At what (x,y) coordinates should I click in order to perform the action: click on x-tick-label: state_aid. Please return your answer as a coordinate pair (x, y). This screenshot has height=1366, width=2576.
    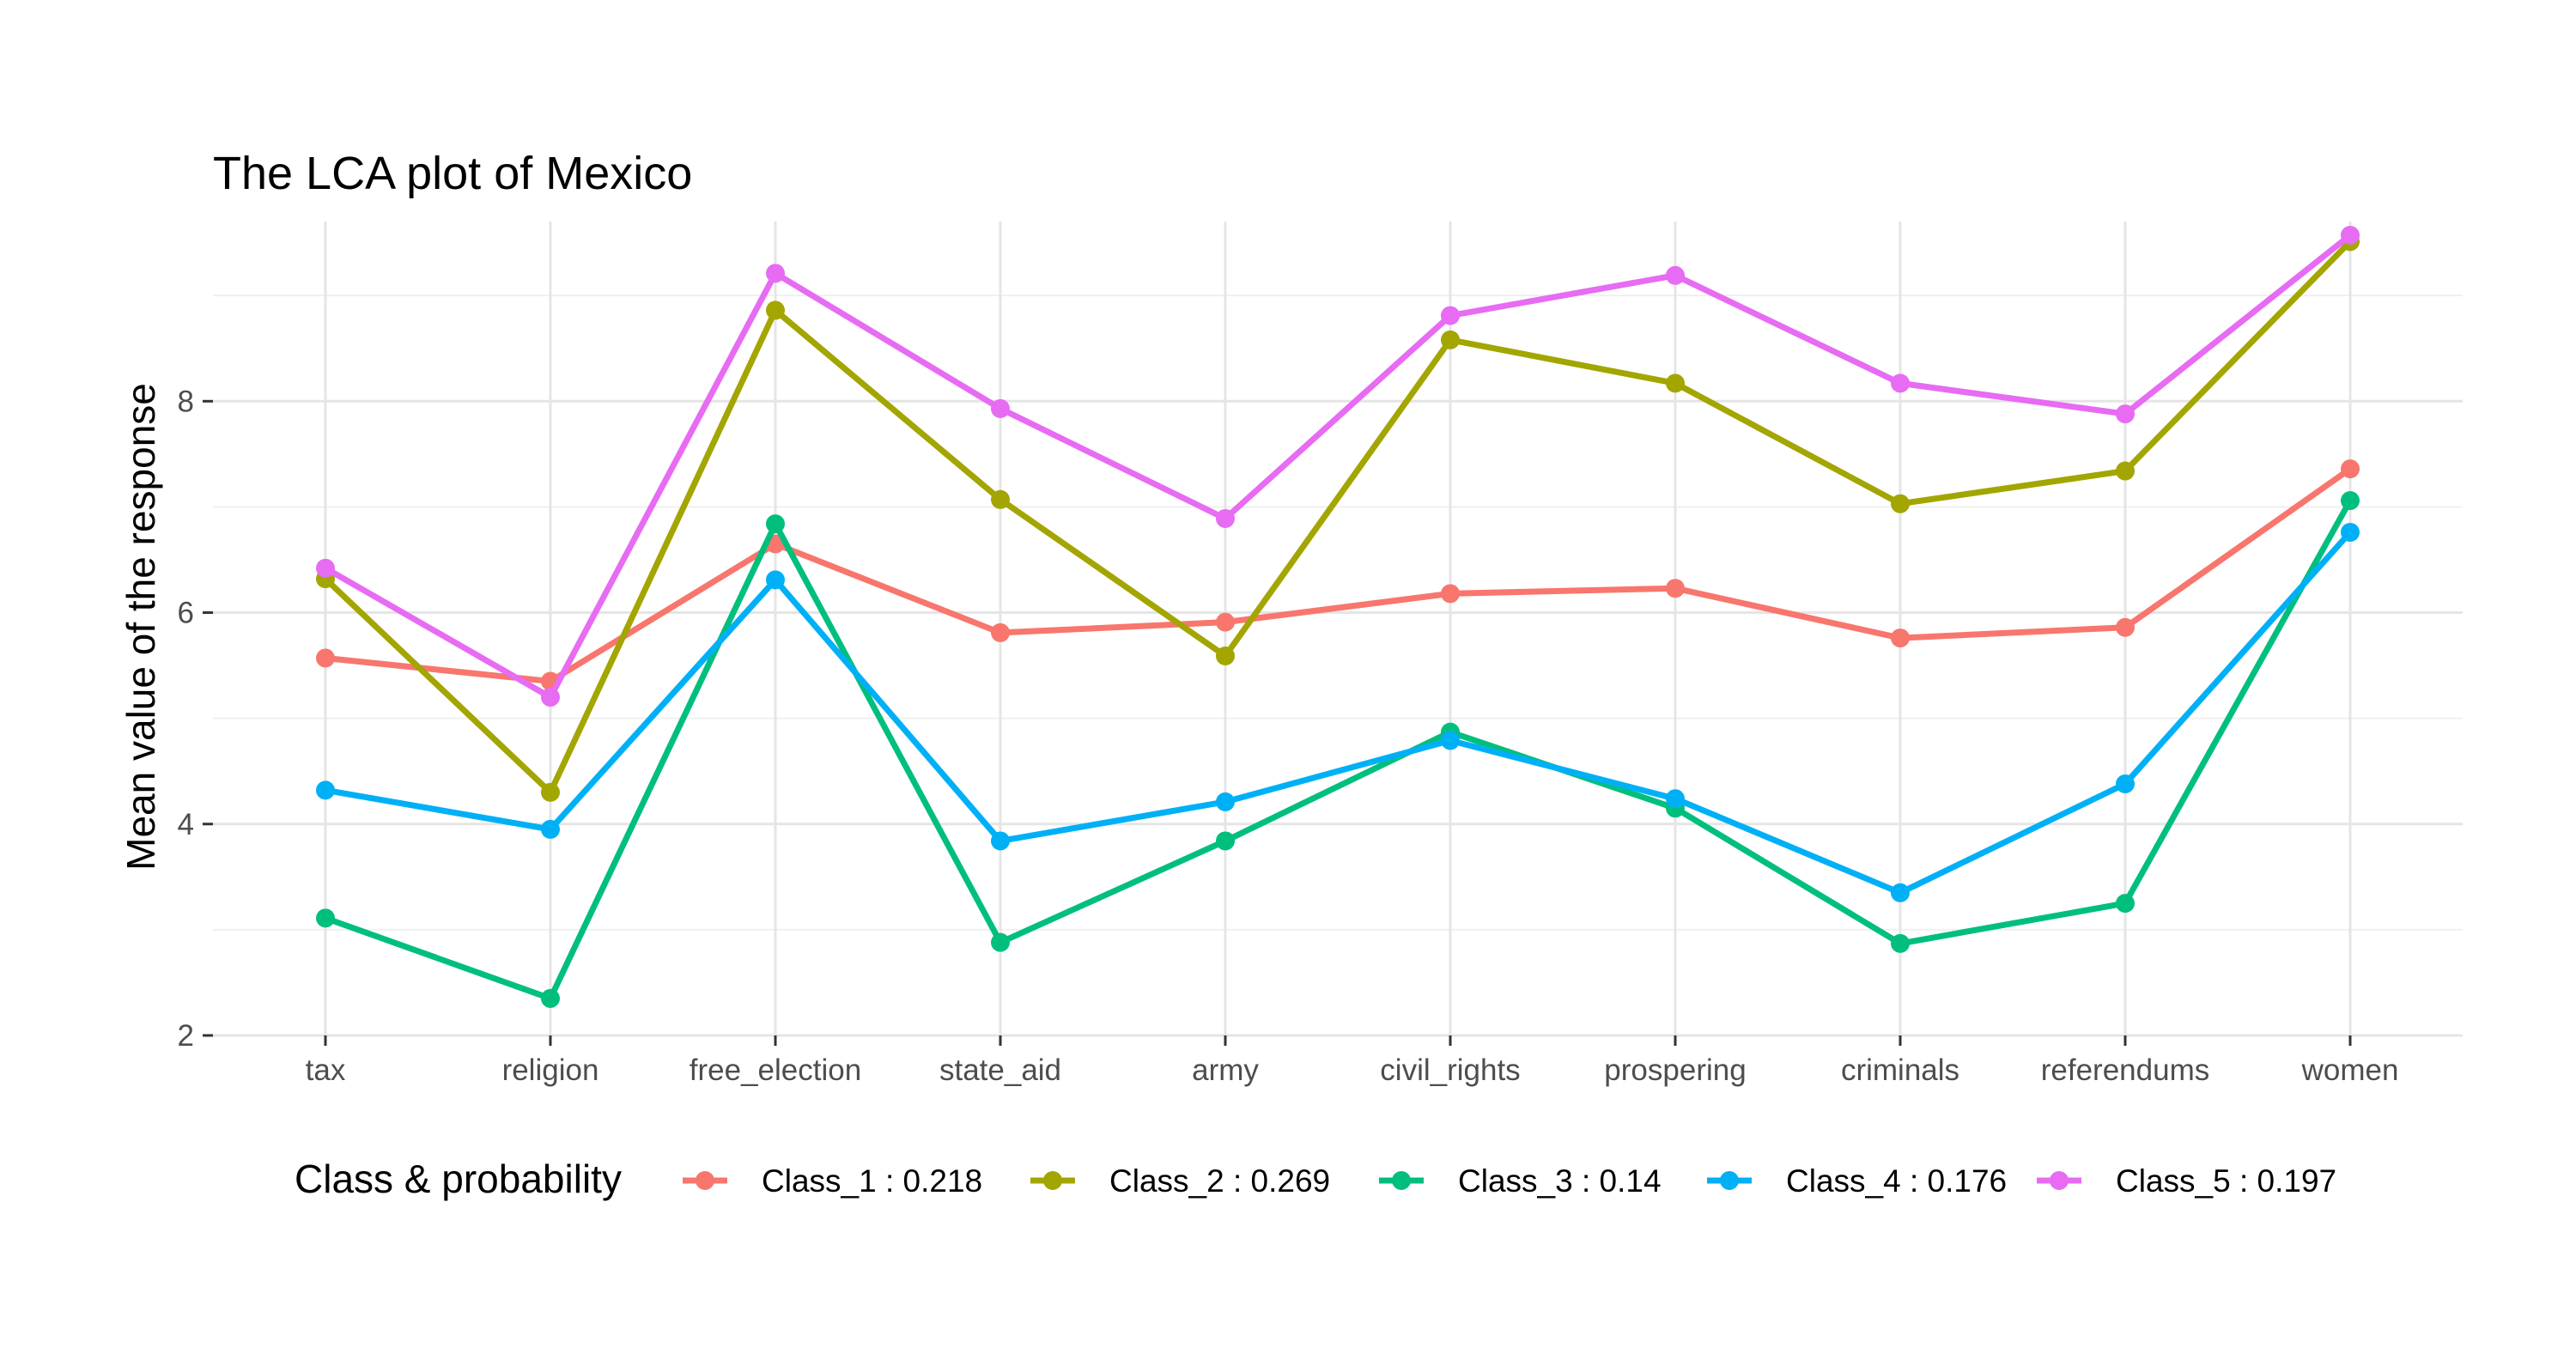
    Looking at the image, I should click on (1000, 1070).